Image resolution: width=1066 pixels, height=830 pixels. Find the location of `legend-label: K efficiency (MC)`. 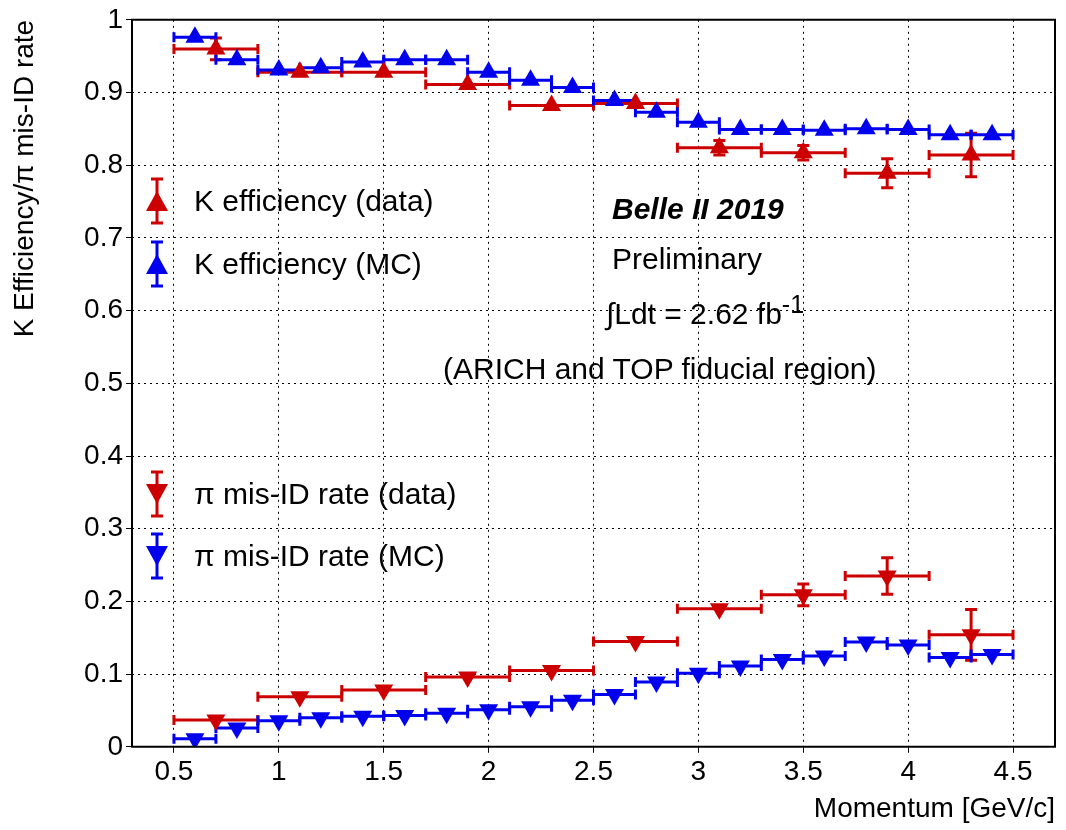

legend-label: K efficiency (MC) is located at coordinates (308, 264).